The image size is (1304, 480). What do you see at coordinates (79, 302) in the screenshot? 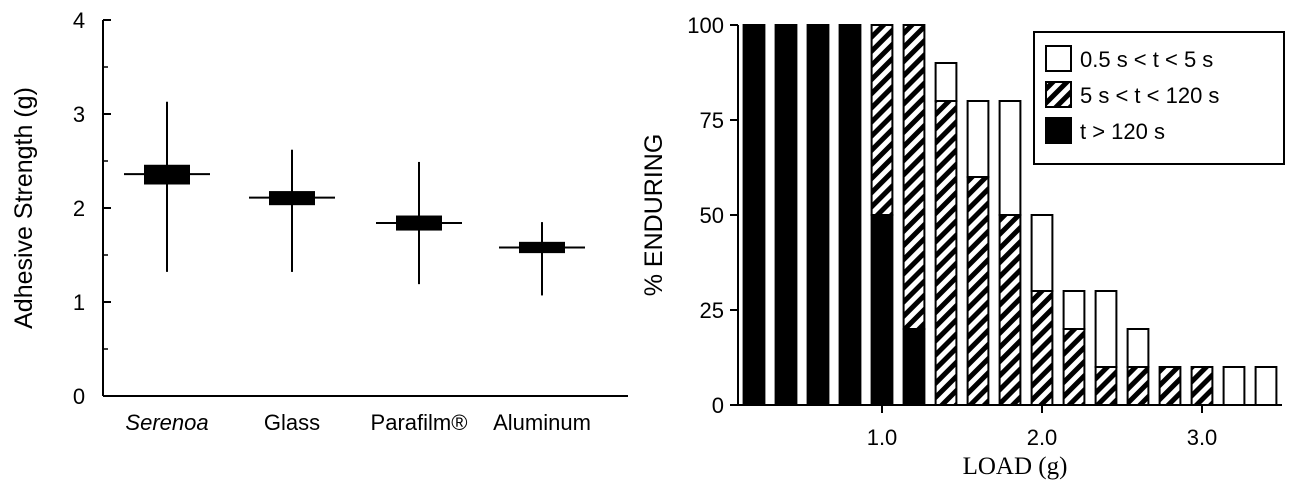
I see `left-y-tick-label: 1` at bounding box center [79, 302].